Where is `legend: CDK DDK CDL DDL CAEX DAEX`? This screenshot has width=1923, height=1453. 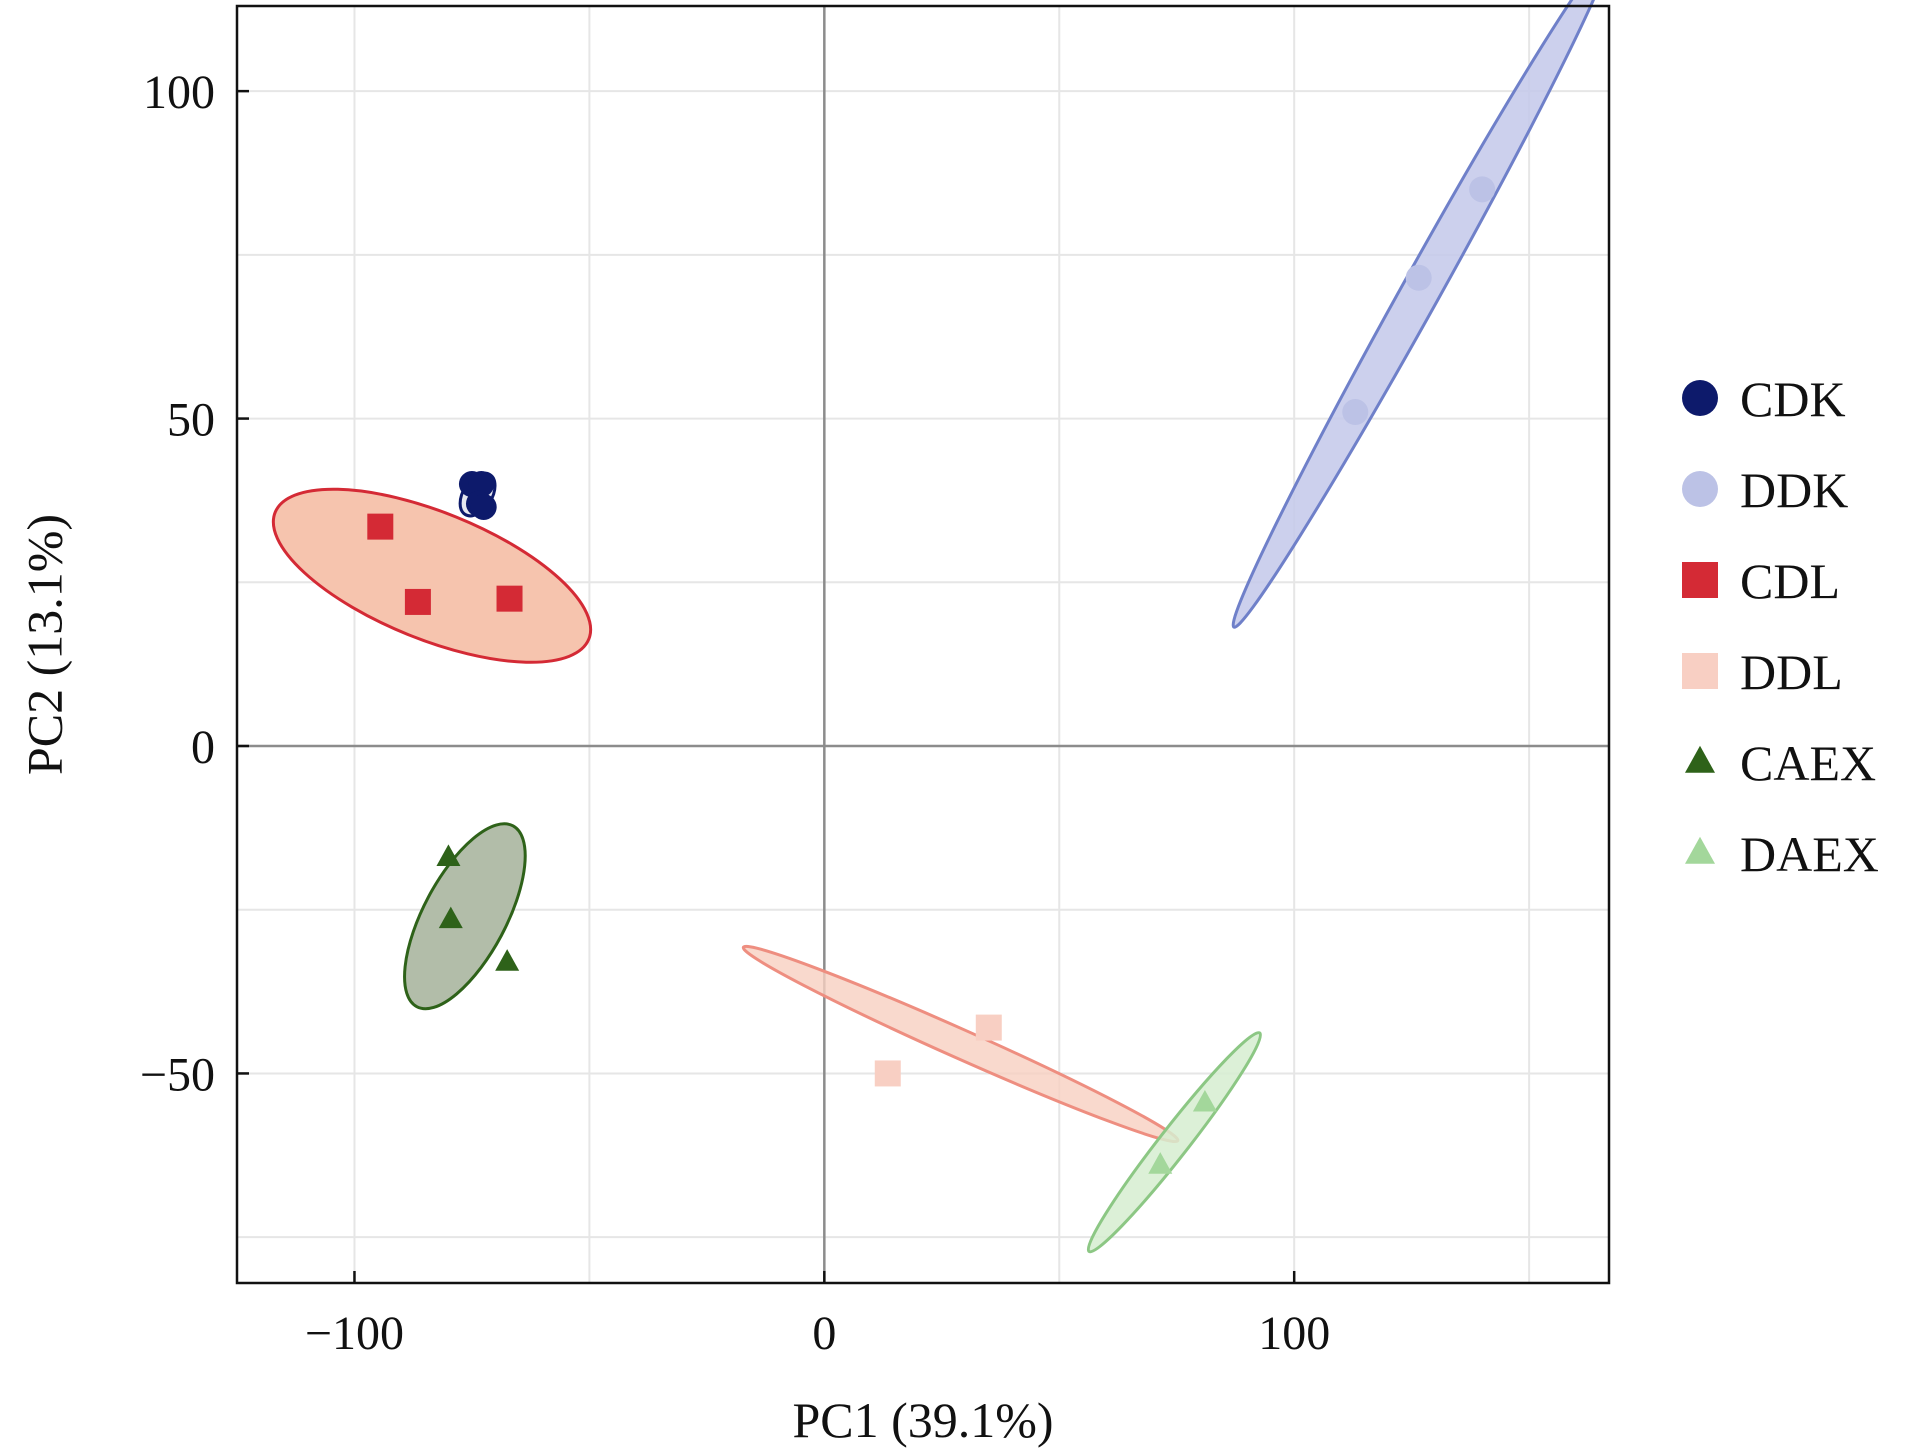
legend: CDK DDK CDL DDL CAEX DAEX is located at coordinates (1780, 626).